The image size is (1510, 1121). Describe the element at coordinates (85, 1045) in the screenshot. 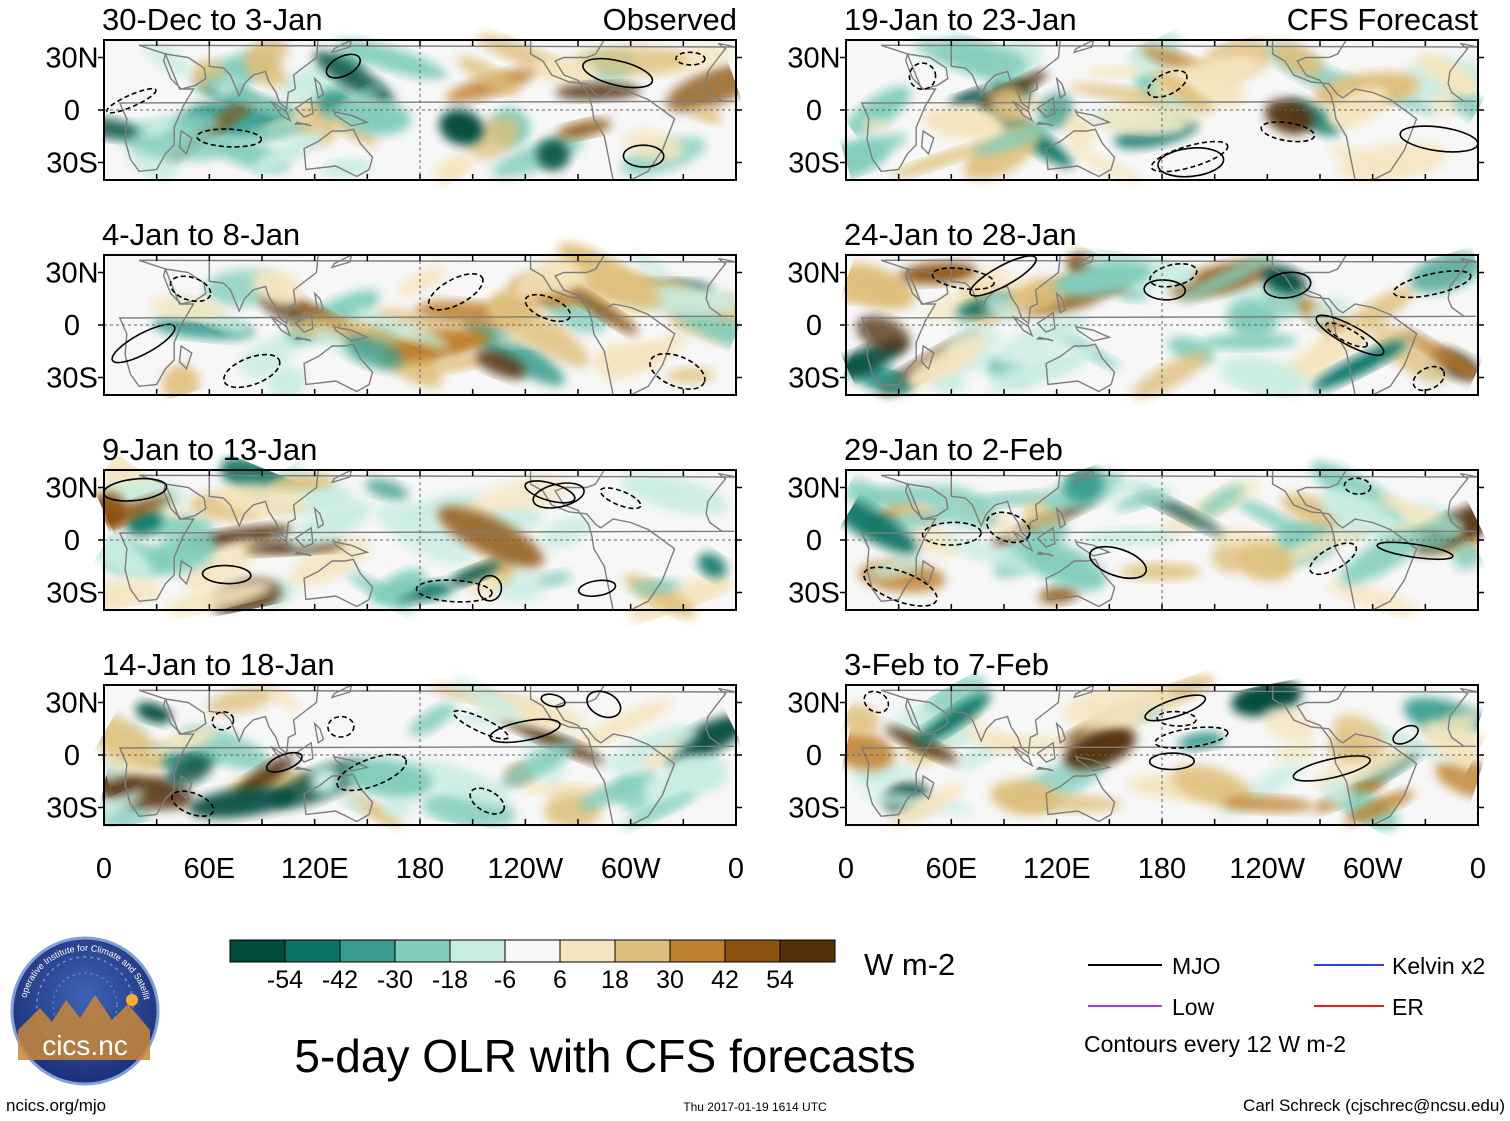

I see `logo-text: cics.nc` at that location.